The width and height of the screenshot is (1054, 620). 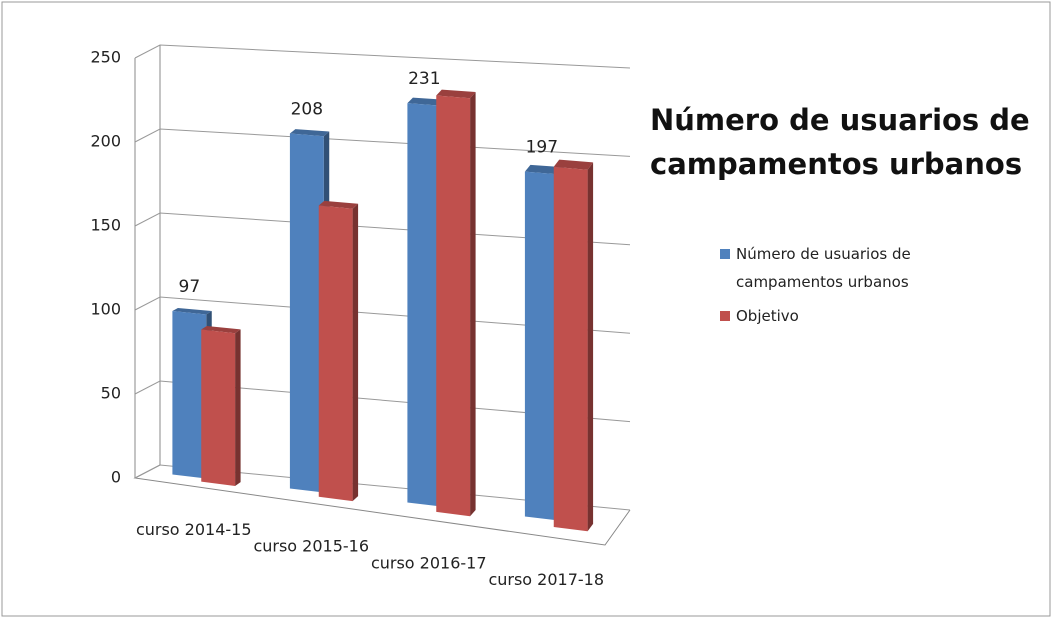 I want to click on data-label: 97, so click(x=190, y=287).